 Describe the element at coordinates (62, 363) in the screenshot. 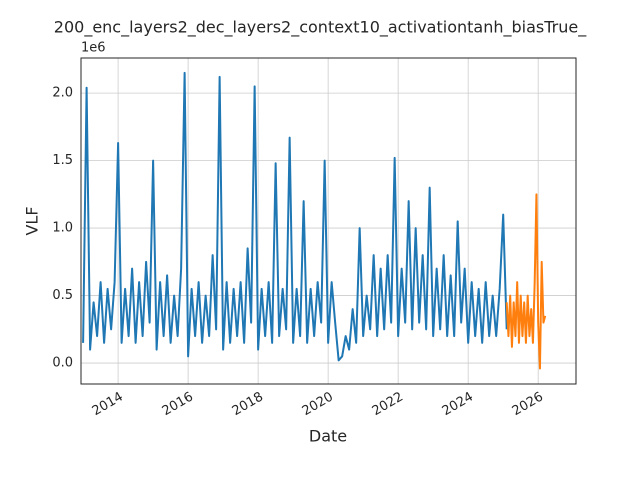

I see `y-tick-label: 0.0` at that location.